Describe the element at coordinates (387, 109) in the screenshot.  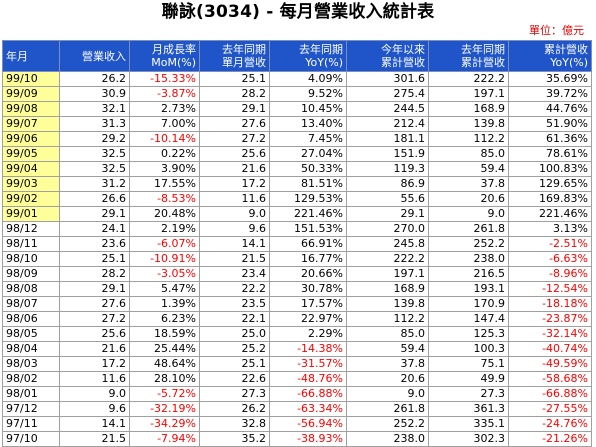
I see `value-cell: 244.5` at that location.